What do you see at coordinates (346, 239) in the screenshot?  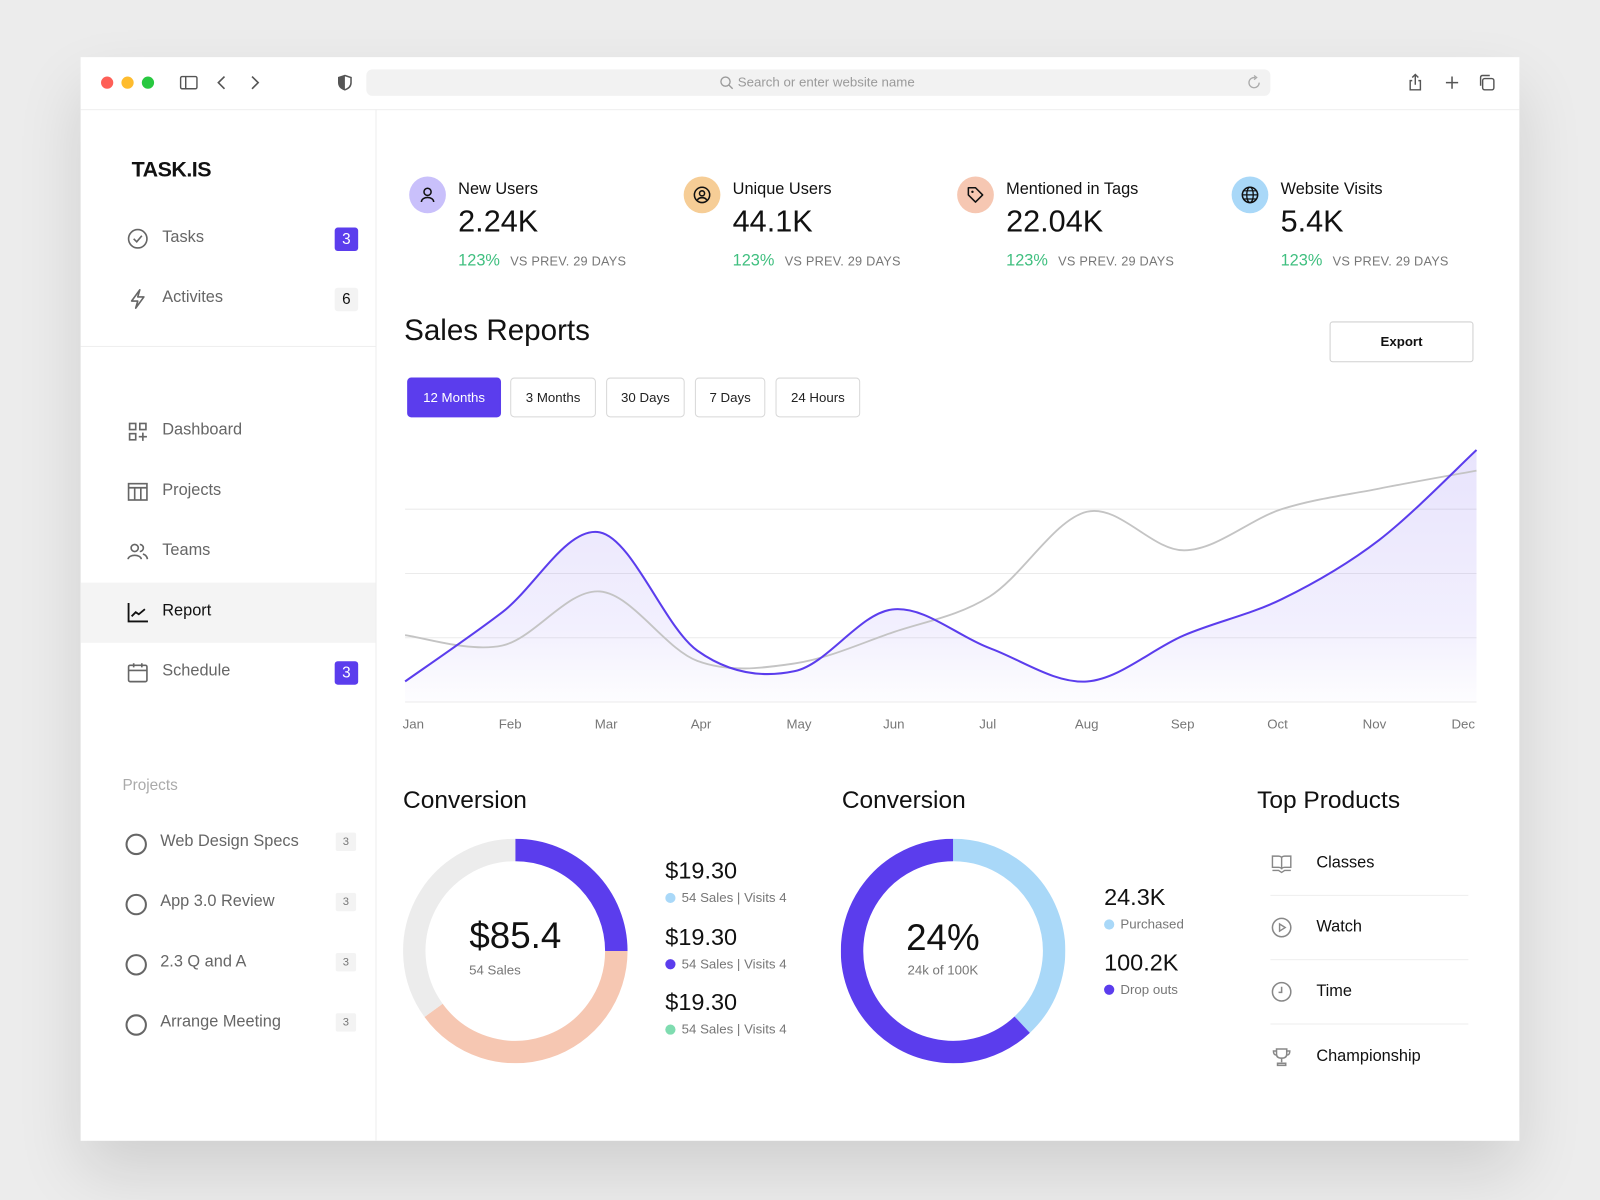 I see `tasks-count-badge: 3` at bounding box center [346, 239].